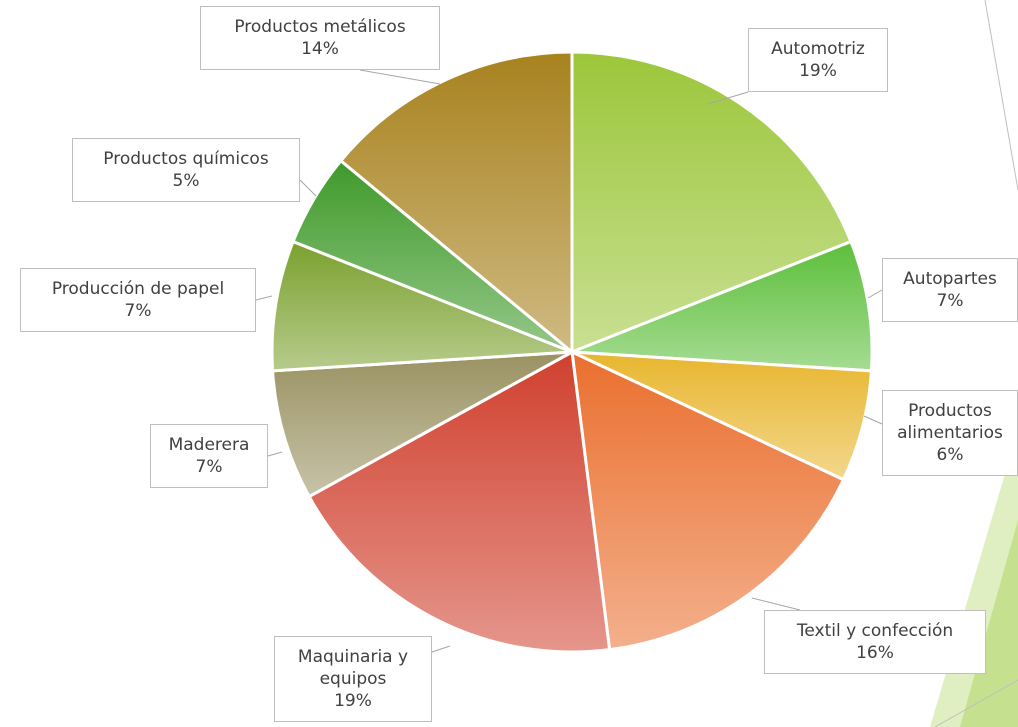  What do you see at coordinates (950, 290) in the screenshot?
I see `data-label: Autopartes 7%` at bounding box center [950, 290].